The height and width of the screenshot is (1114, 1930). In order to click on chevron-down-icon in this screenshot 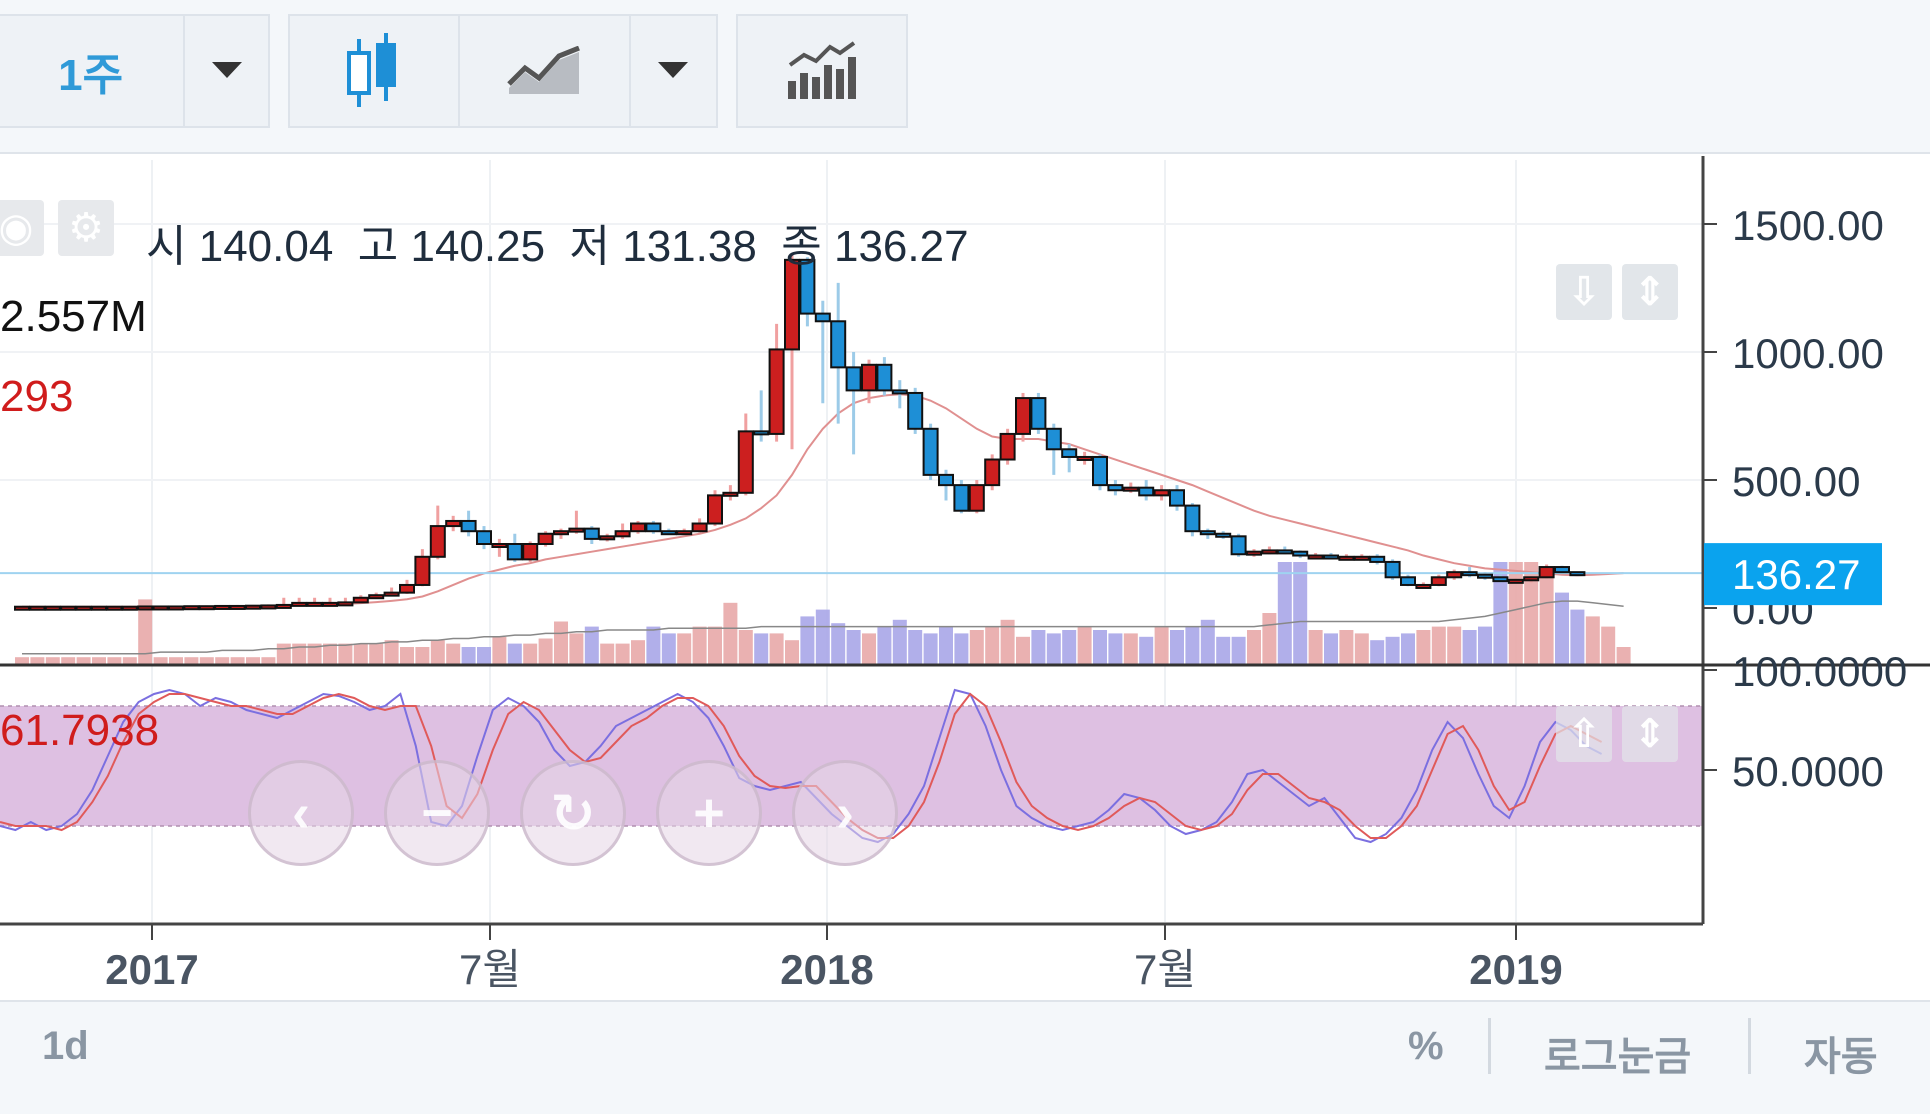, I will do `click(673, 70)`.